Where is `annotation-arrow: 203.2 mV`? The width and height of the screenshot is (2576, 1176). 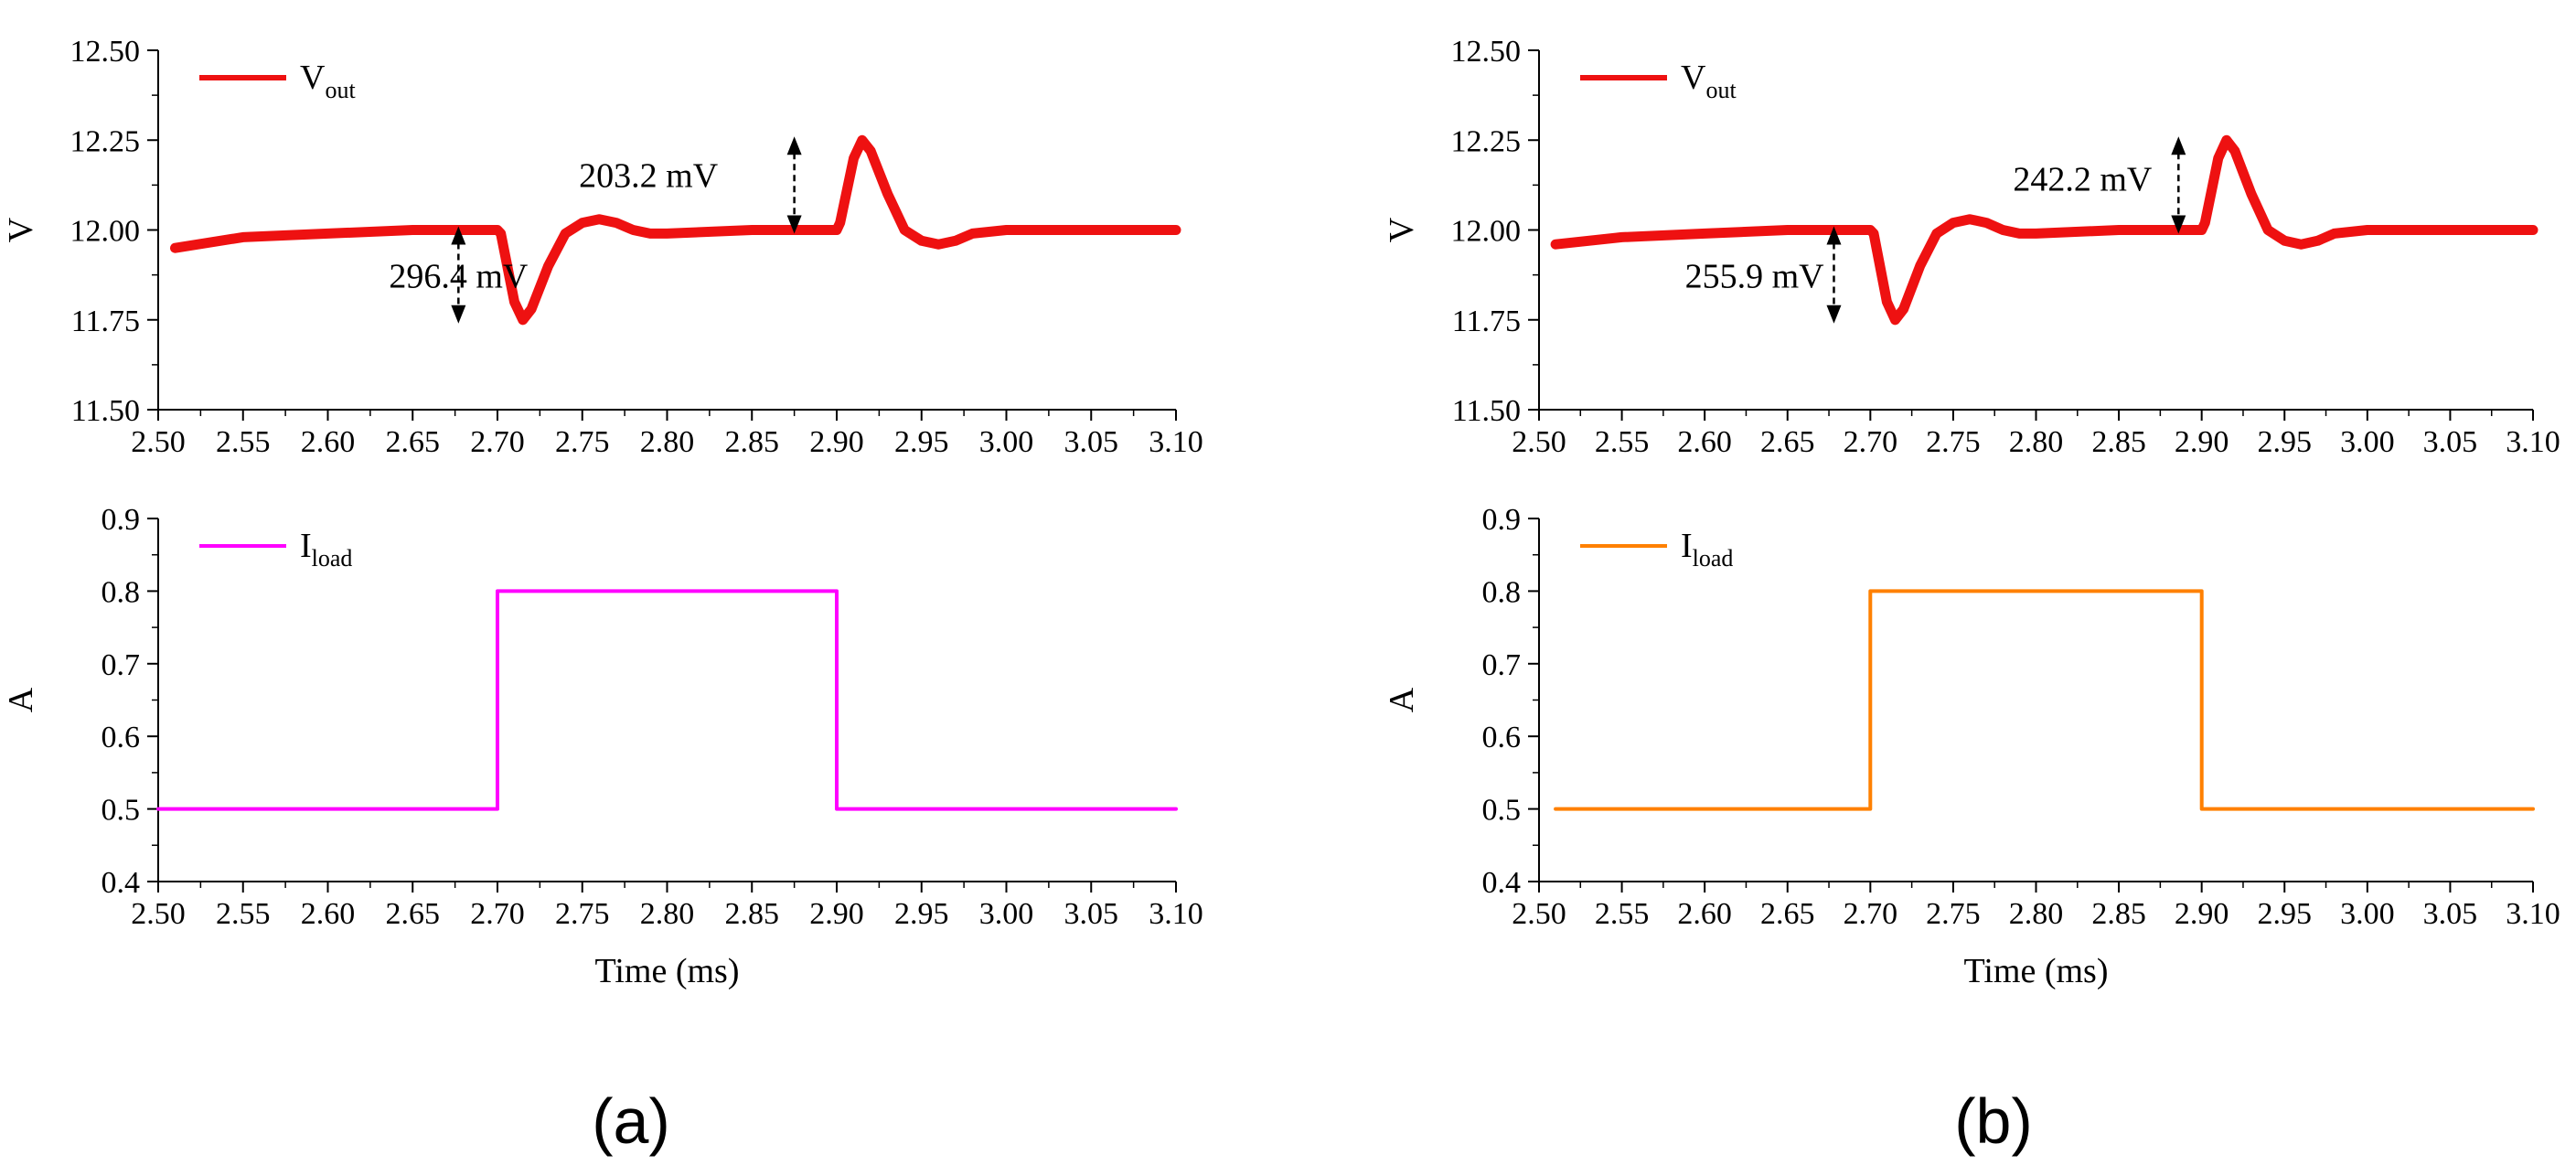 annotation-arrow: 203.2 mV is located at coordinates (690, 185).